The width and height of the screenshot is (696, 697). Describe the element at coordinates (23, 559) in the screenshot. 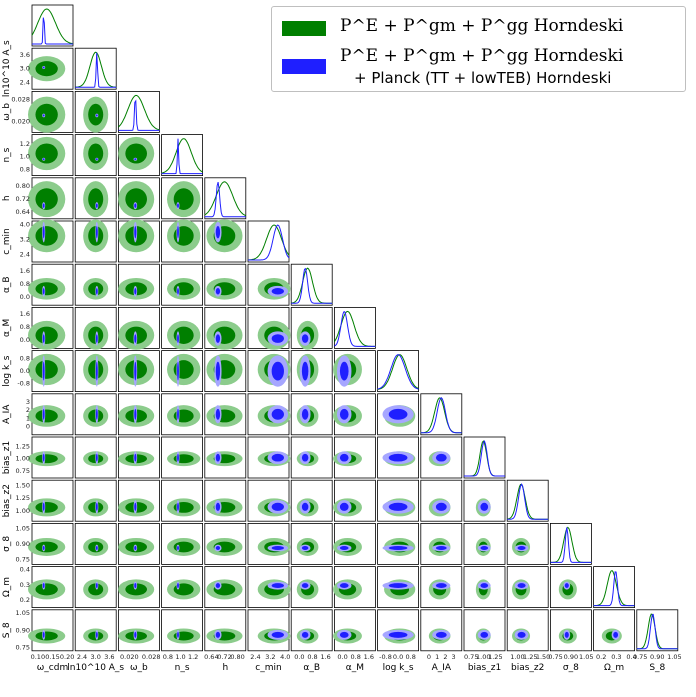

I see `y-tick-12-0: 0.75` at that location.